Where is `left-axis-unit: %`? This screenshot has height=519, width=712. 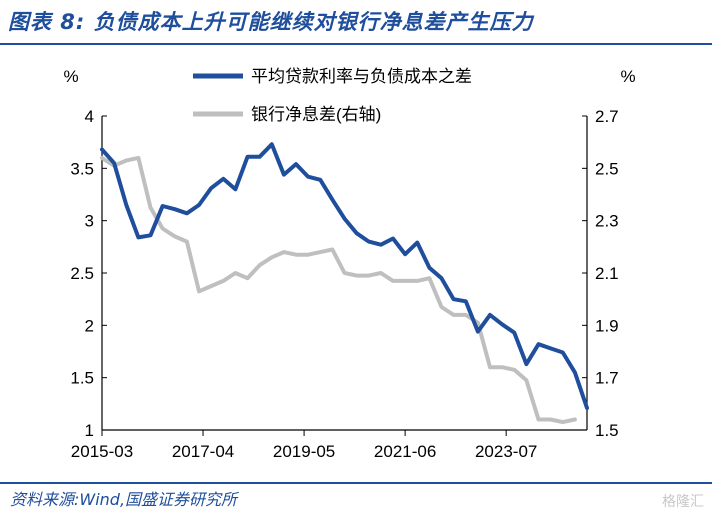 left-axis-unit: % is located at coordinates (70, 76).